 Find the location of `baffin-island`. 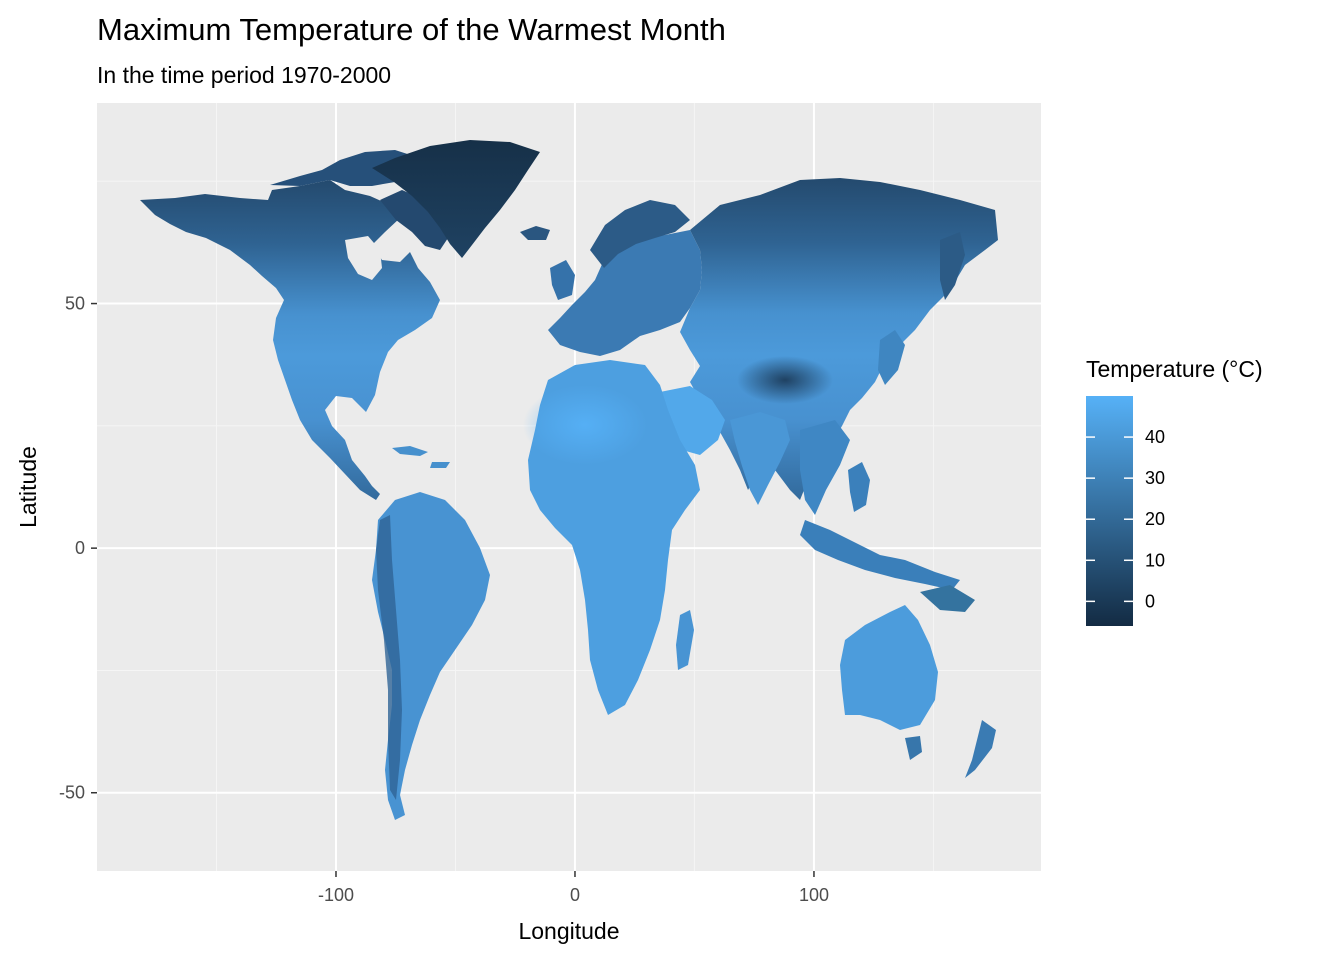

baffin-island is located at coordinates (415, 220).